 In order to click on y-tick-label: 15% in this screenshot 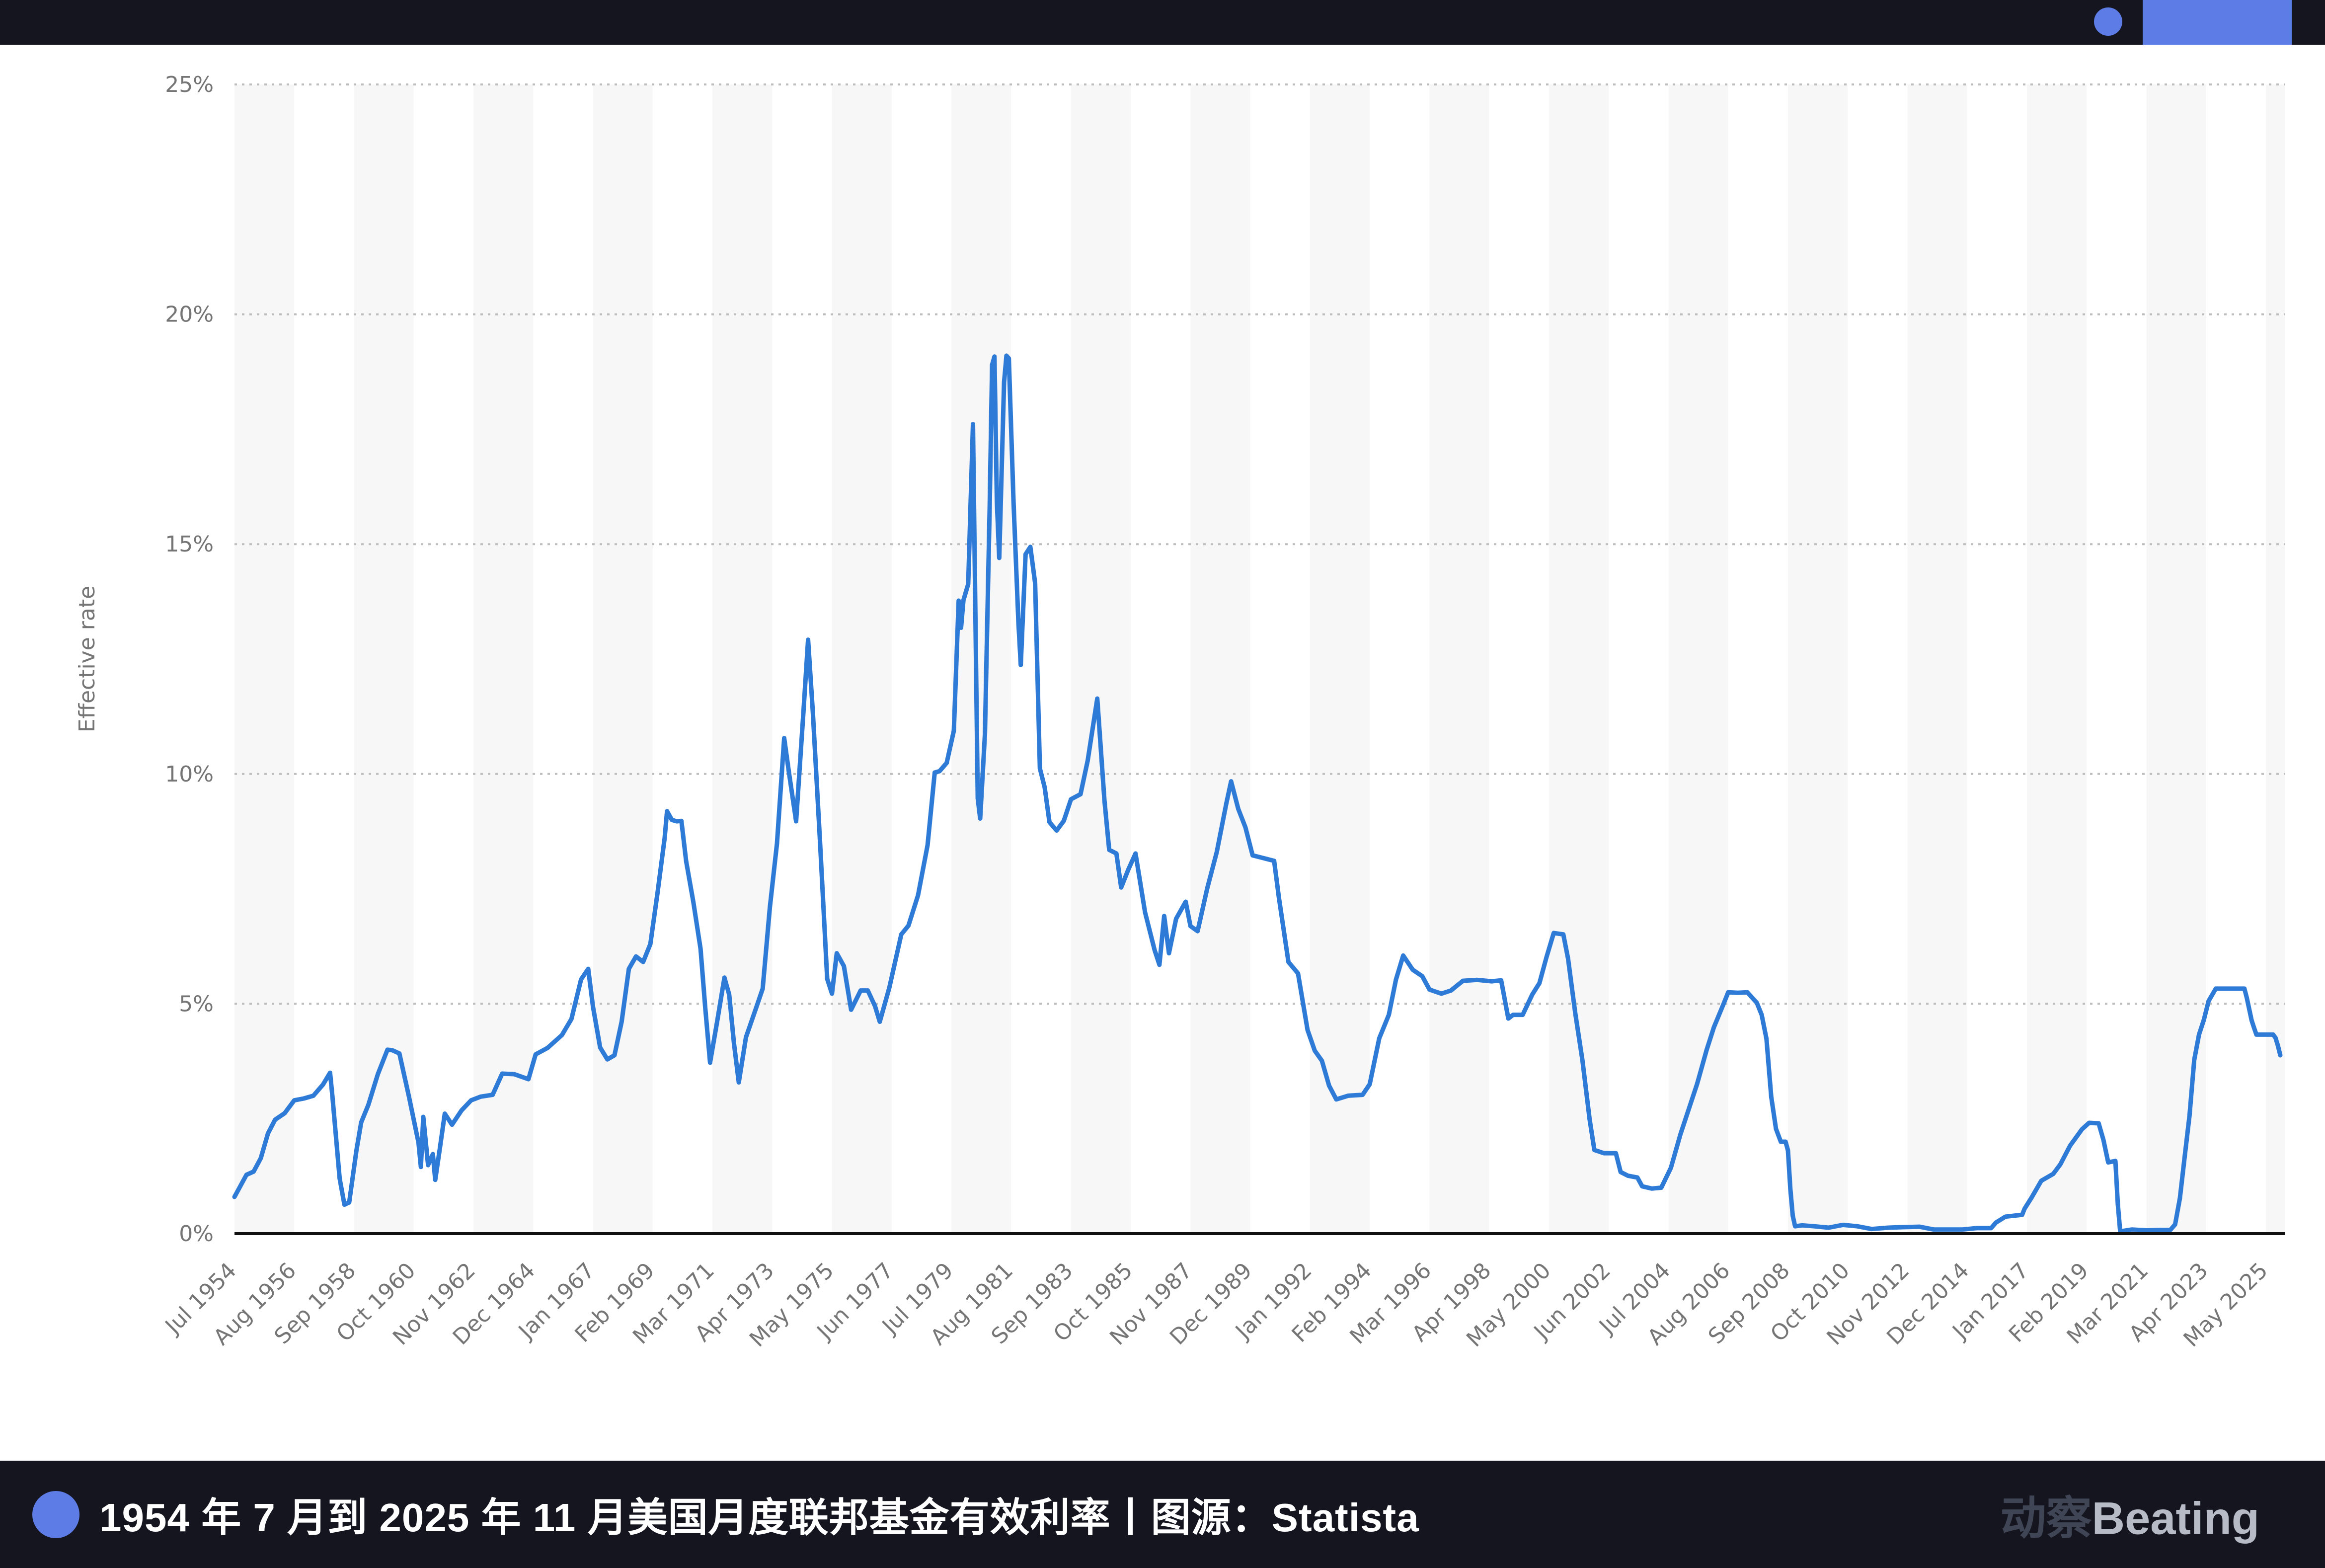, I will do `click(189, 544)`.